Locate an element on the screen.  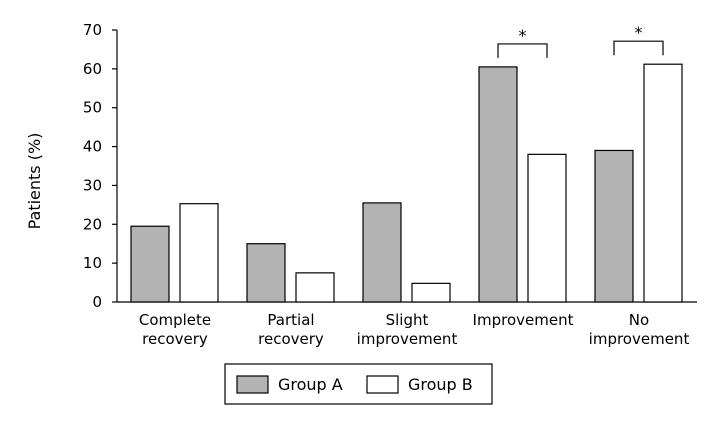
y-tick-label: 10 is located at coordinates (92, 263).